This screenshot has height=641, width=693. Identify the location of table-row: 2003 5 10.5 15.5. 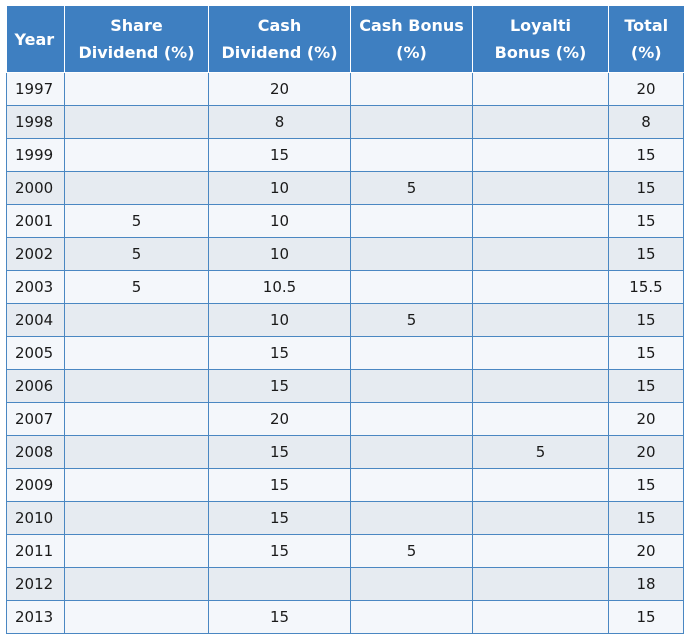
(345, 287).